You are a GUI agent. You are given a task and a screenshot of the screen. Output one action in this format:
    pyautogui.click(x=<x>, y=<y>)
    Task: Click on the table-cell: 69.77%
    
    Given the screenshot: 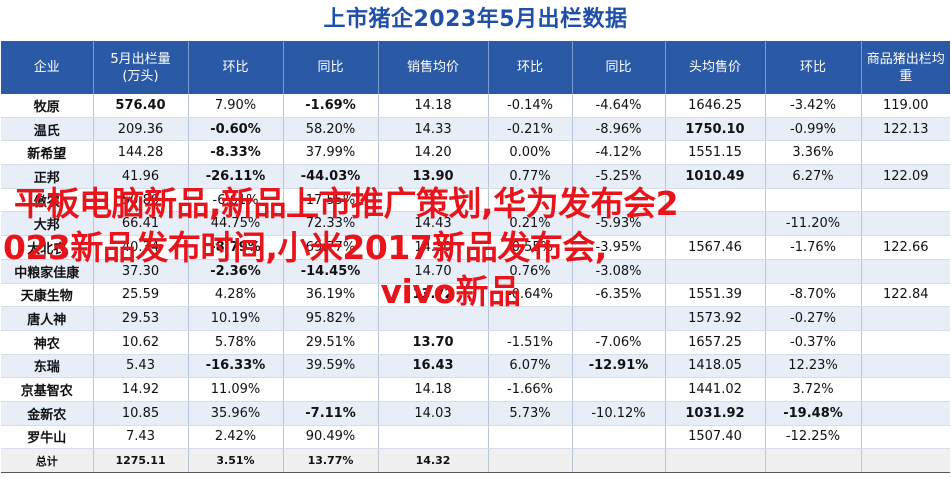 What is the action you would take?
    pyautogui.click(x=331, y=247)
    